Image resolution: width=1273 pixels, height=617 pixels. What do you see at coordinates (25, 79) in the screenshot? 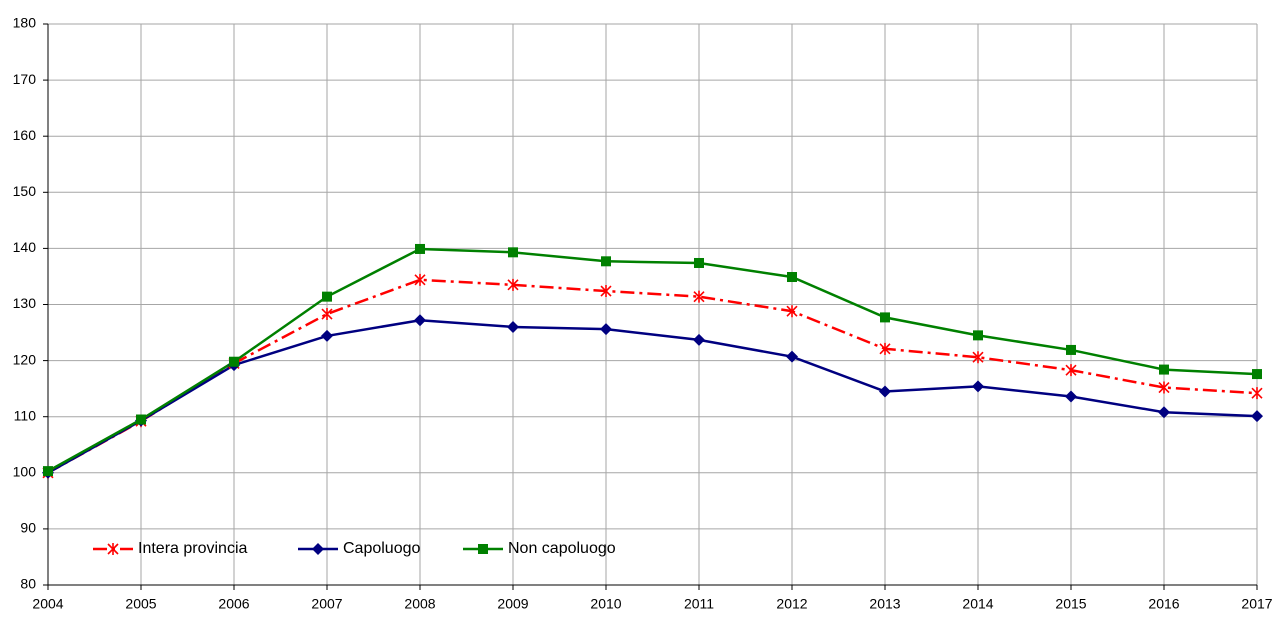
I see `y-tick-label: 170` at bounding box center [25, 79].